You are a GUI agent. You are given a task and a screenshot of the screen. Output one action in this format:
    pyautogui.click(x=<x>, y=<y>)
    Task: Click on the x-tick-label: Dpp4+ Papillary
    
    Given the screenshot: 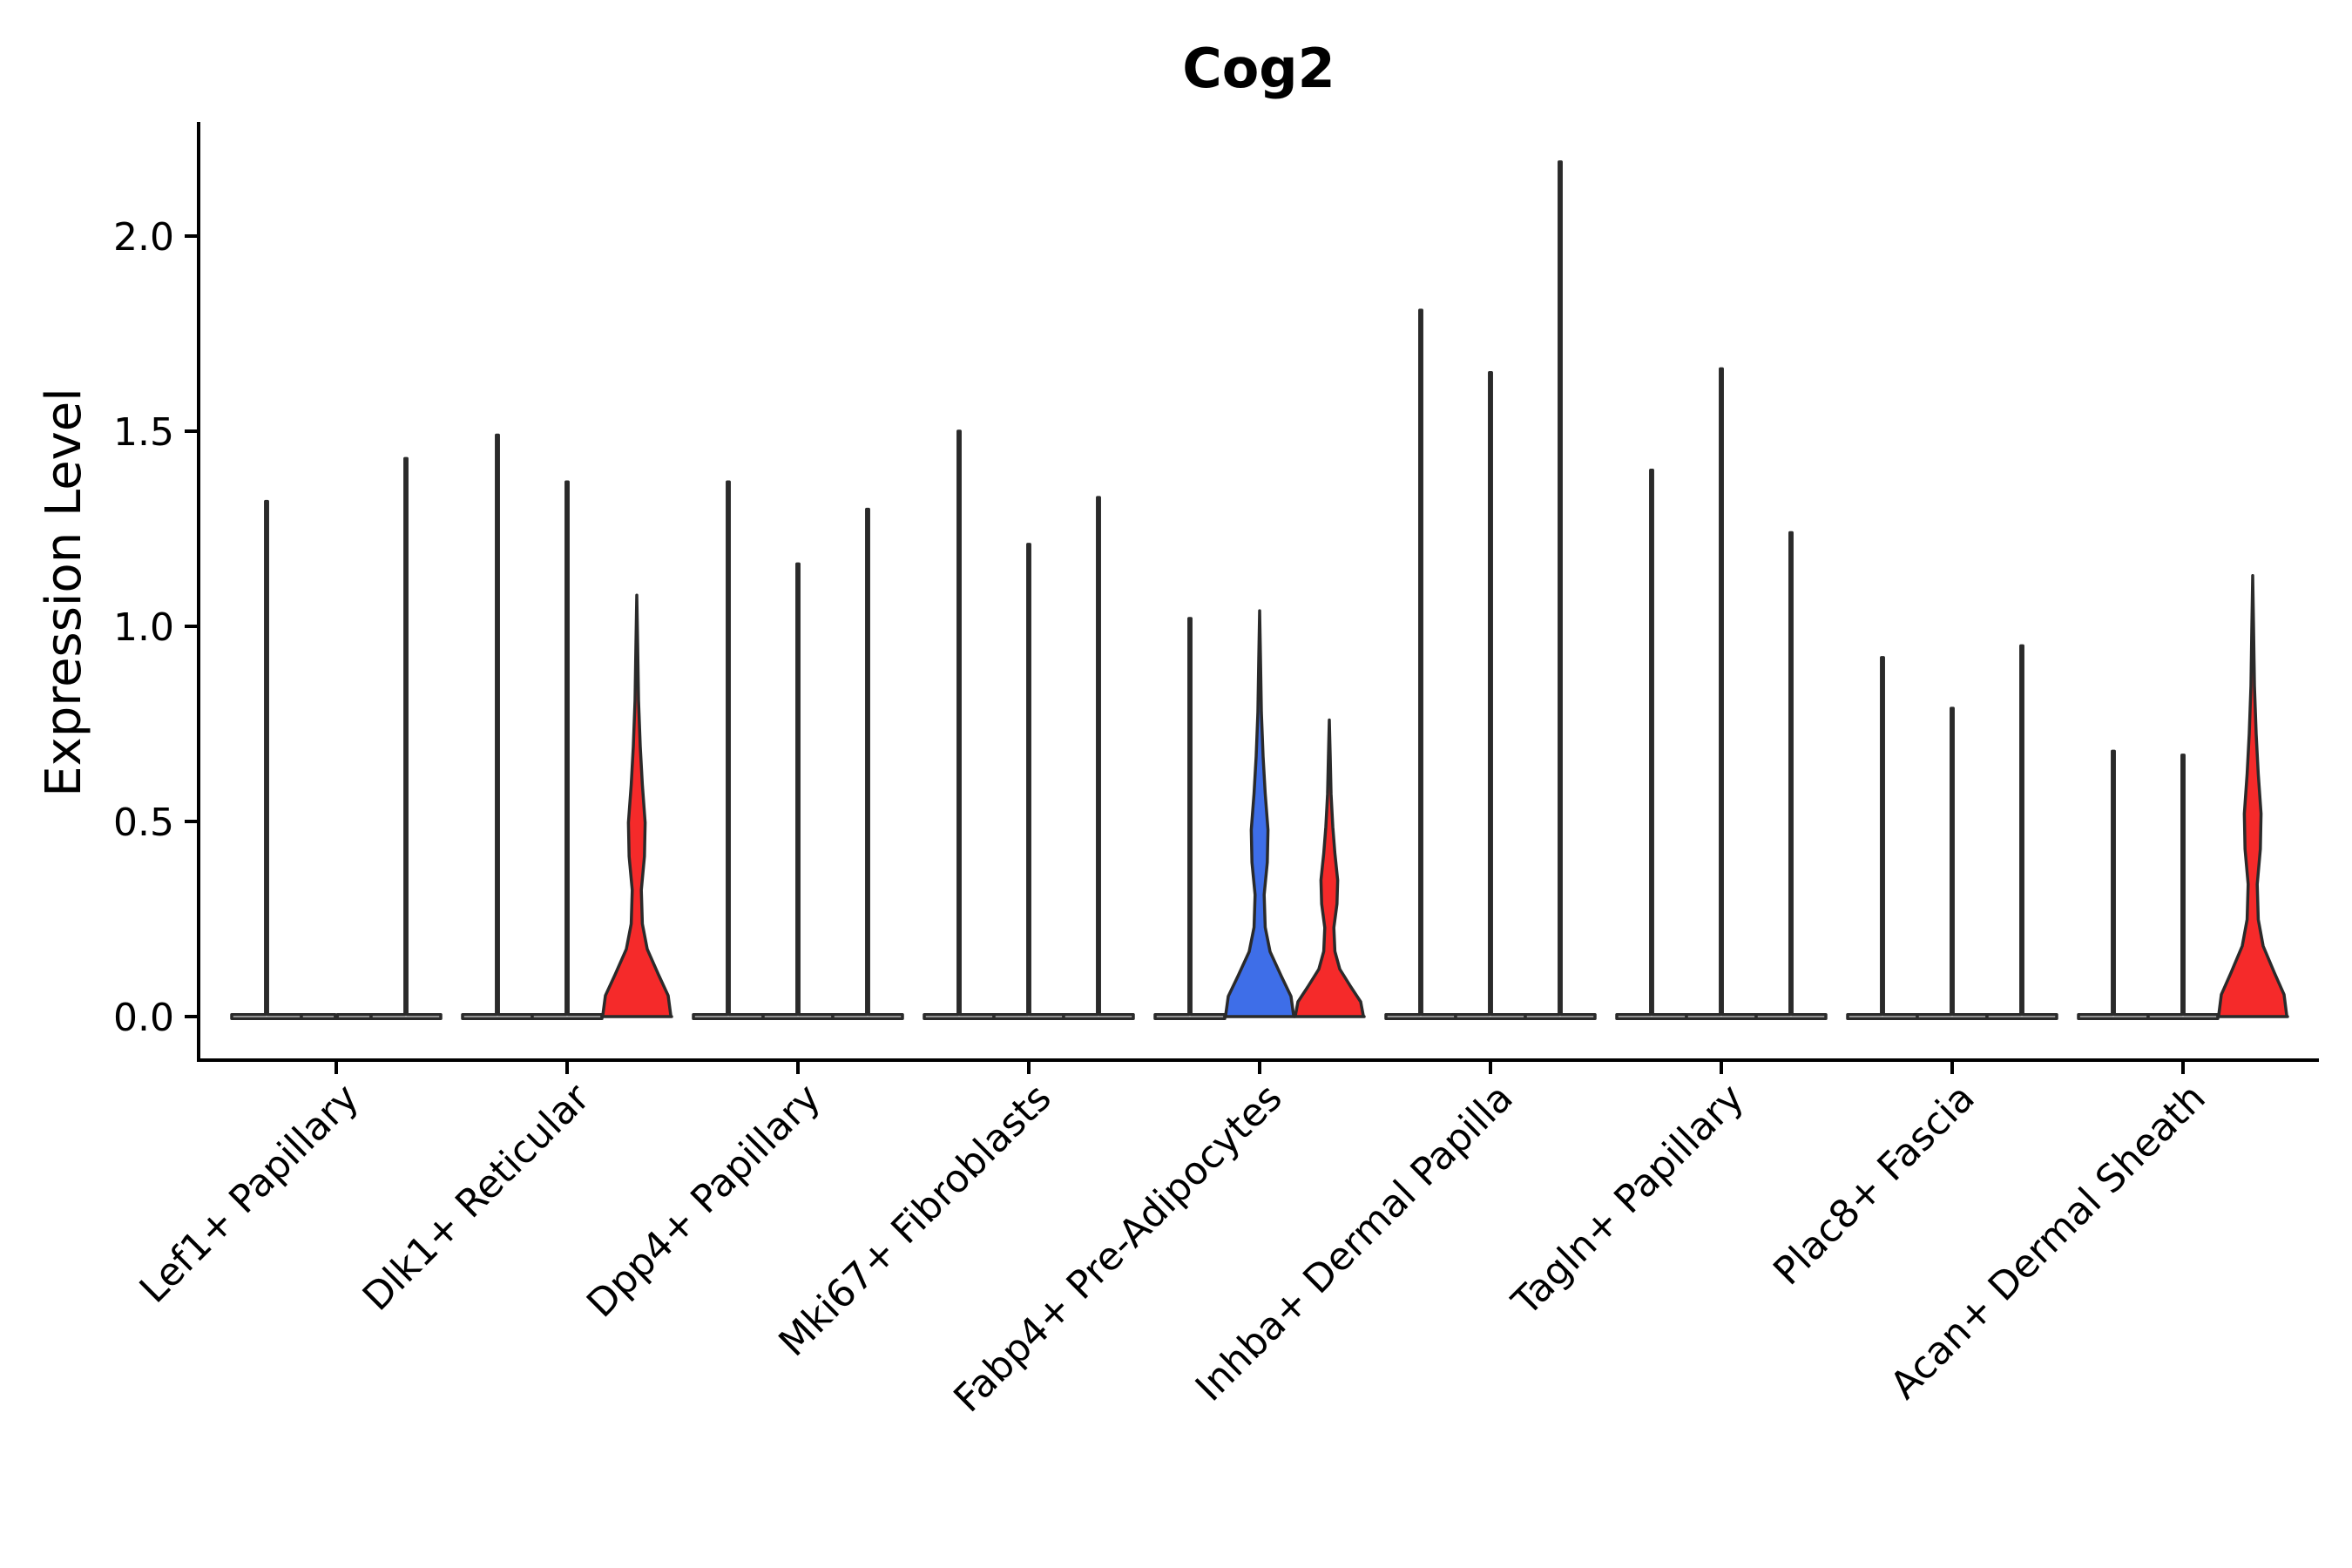 What is the action you would take?
    pyautogui.click(x=703, y=1201)
    